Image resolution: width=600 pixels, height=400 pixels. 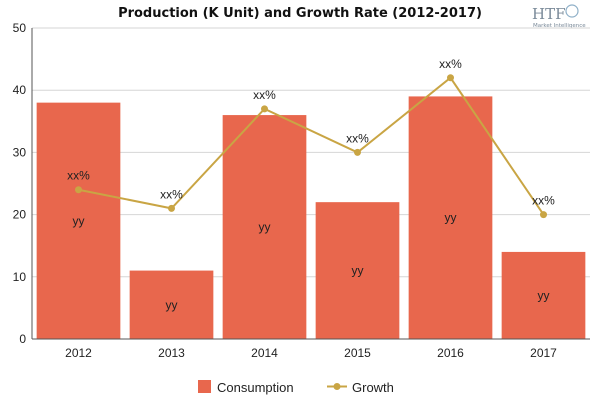 I want to click on x-tick-label: 2017, so click(x=543, y=353).